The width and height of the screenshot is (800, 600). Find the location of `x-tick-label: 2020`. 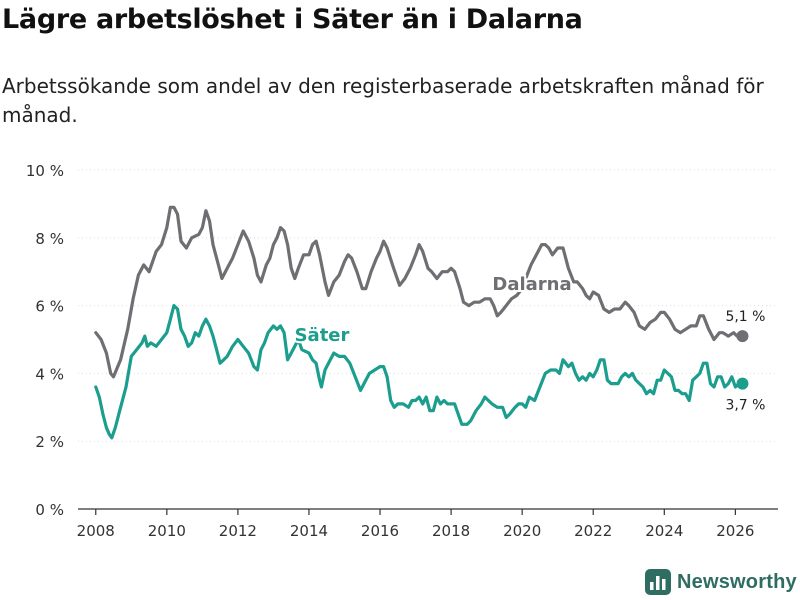

x-tick-label: 2020 is located at coordinates (522, 531).